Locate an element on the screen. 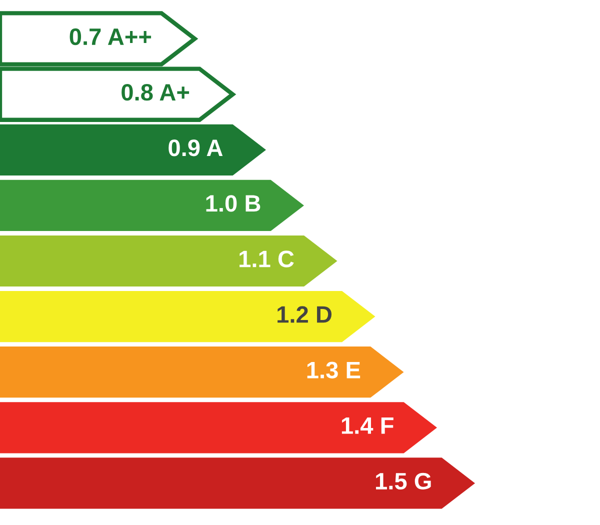 This screenshot has width=600, height=525. y-tick-label: 0.7 A++ is located at coordinates (111, 37).